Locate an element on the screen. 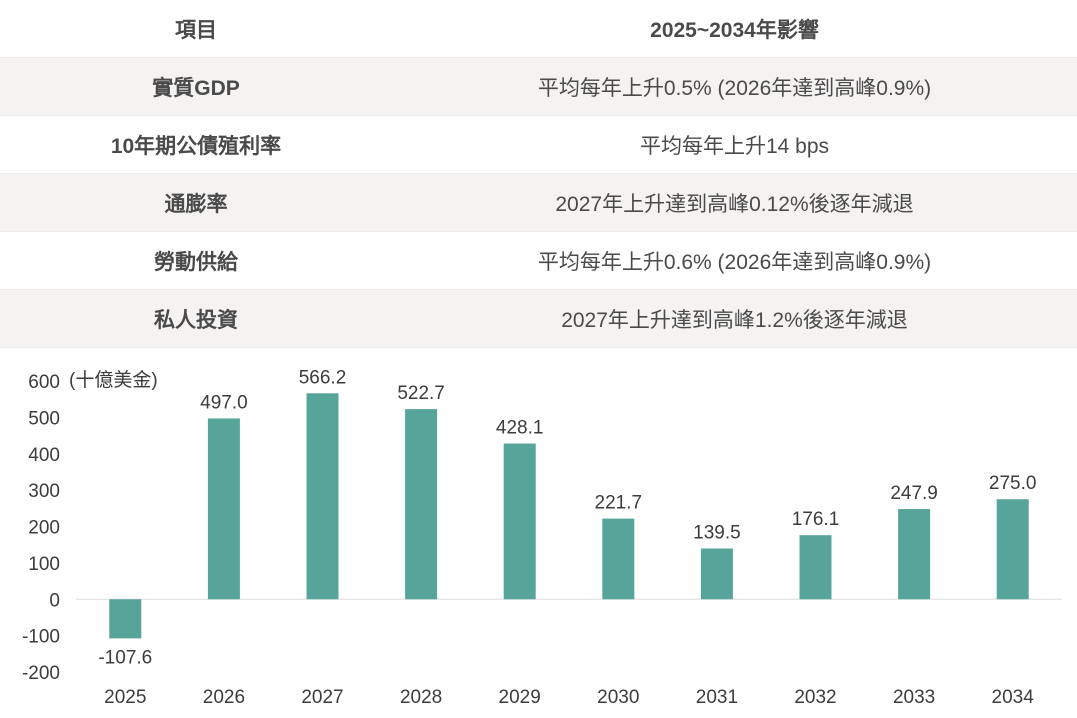  y-tick-label: -100 is located at coordinates (41, 637).